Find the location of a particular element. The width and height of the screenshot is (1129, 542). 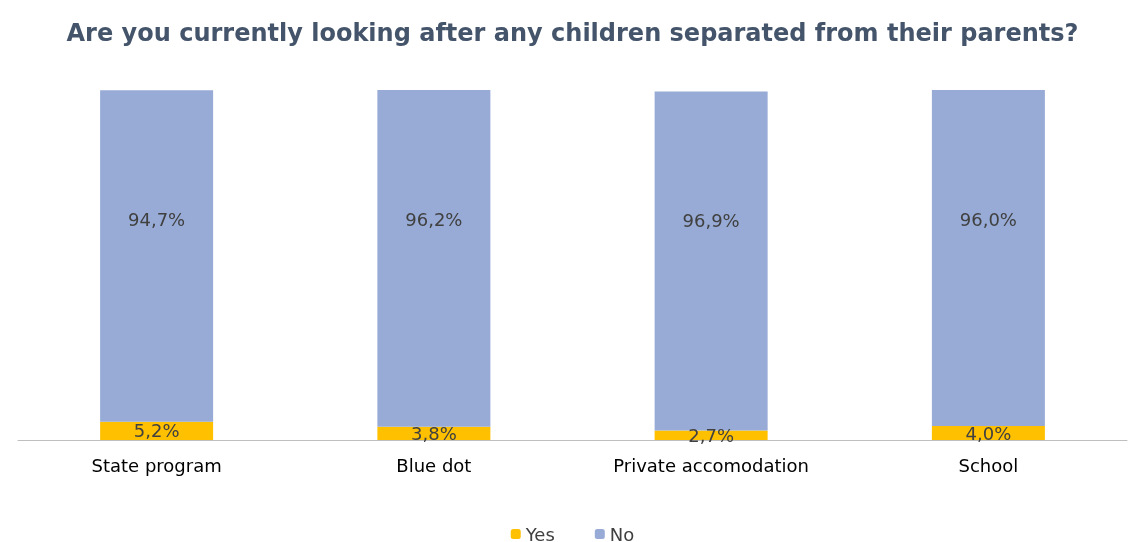

x-tick-label: School is located at coordinates (988, 465).